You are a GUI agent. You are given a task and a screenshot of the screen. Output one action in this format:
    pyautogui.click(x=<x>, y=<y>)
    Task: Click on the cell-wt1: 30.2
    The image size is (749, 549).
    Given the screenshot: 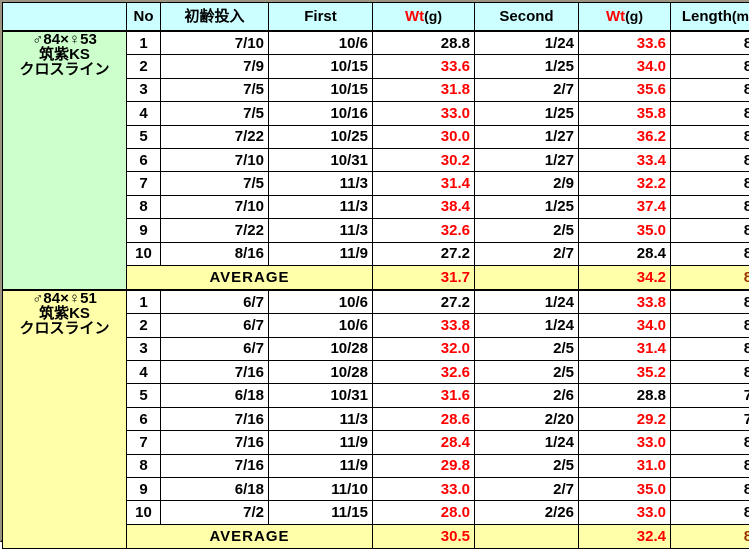 What is the action you would take?
    pyautogui.click(x=424, y=159)
    